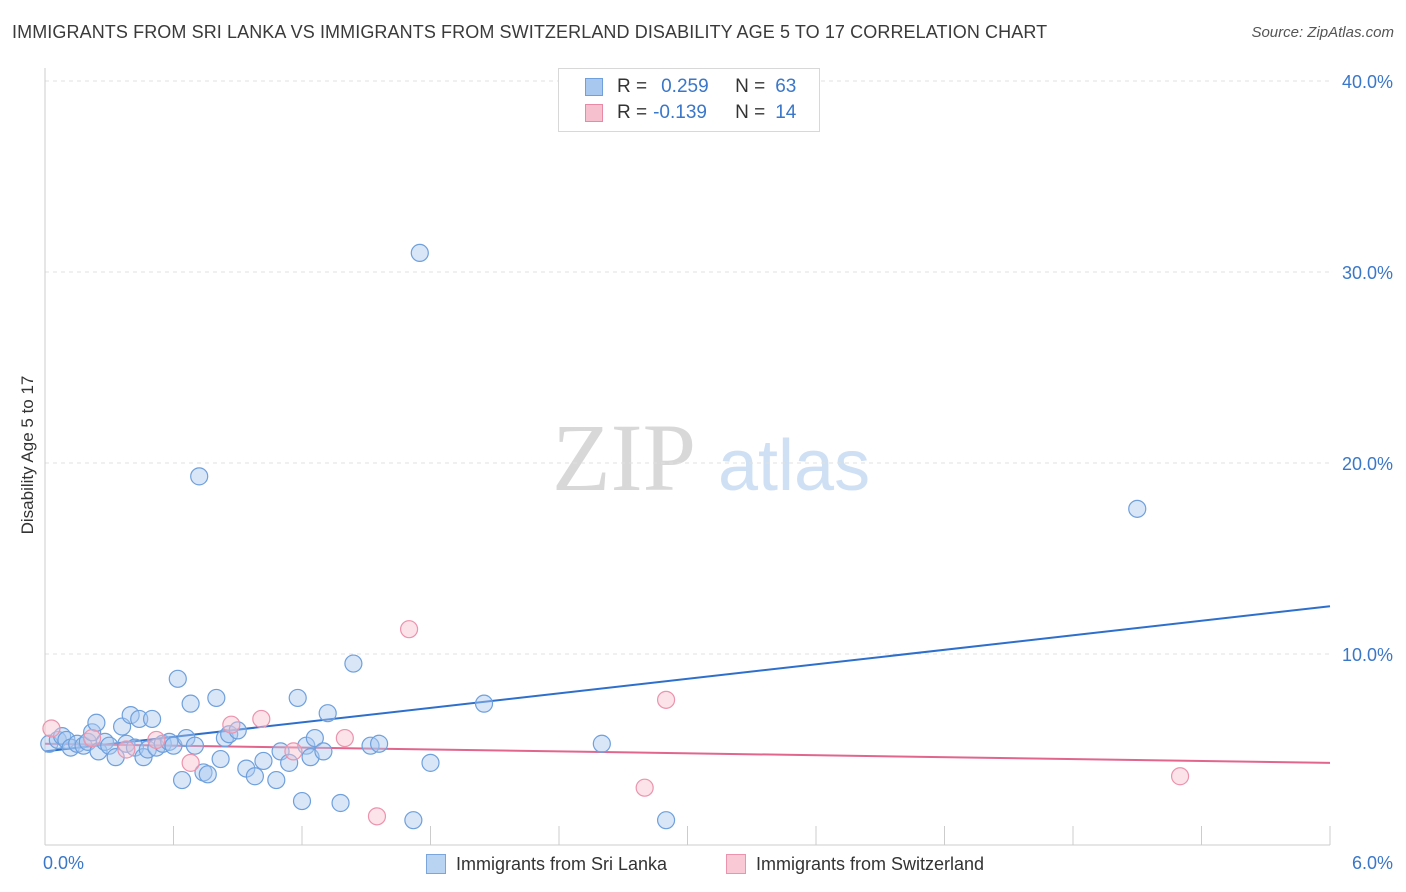 This screenshot has height=892, width=1406. I want to click on legend-row-sri-lanka: R = 0.259 N = 63, so click(690, 87).